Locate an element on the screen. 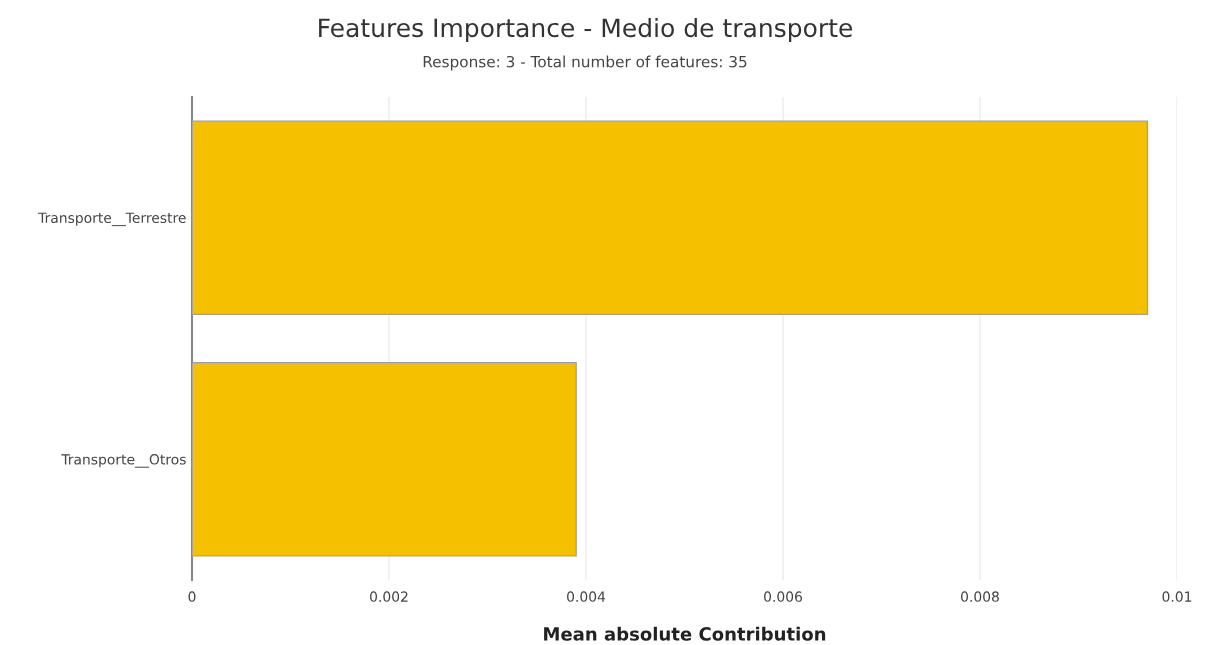  chart-subtitle: Response: 3 - Total number of features: 35 is located at coordinates (585, 63).